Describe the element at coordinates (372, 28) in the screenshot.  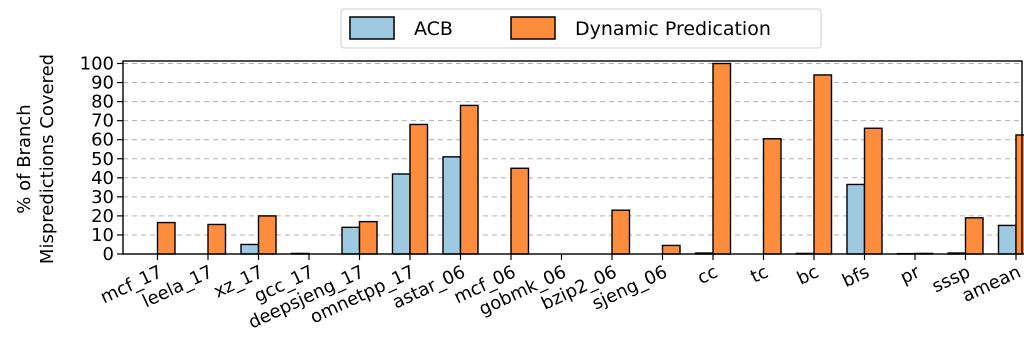
I see `legend-swatch-acb` at that location.